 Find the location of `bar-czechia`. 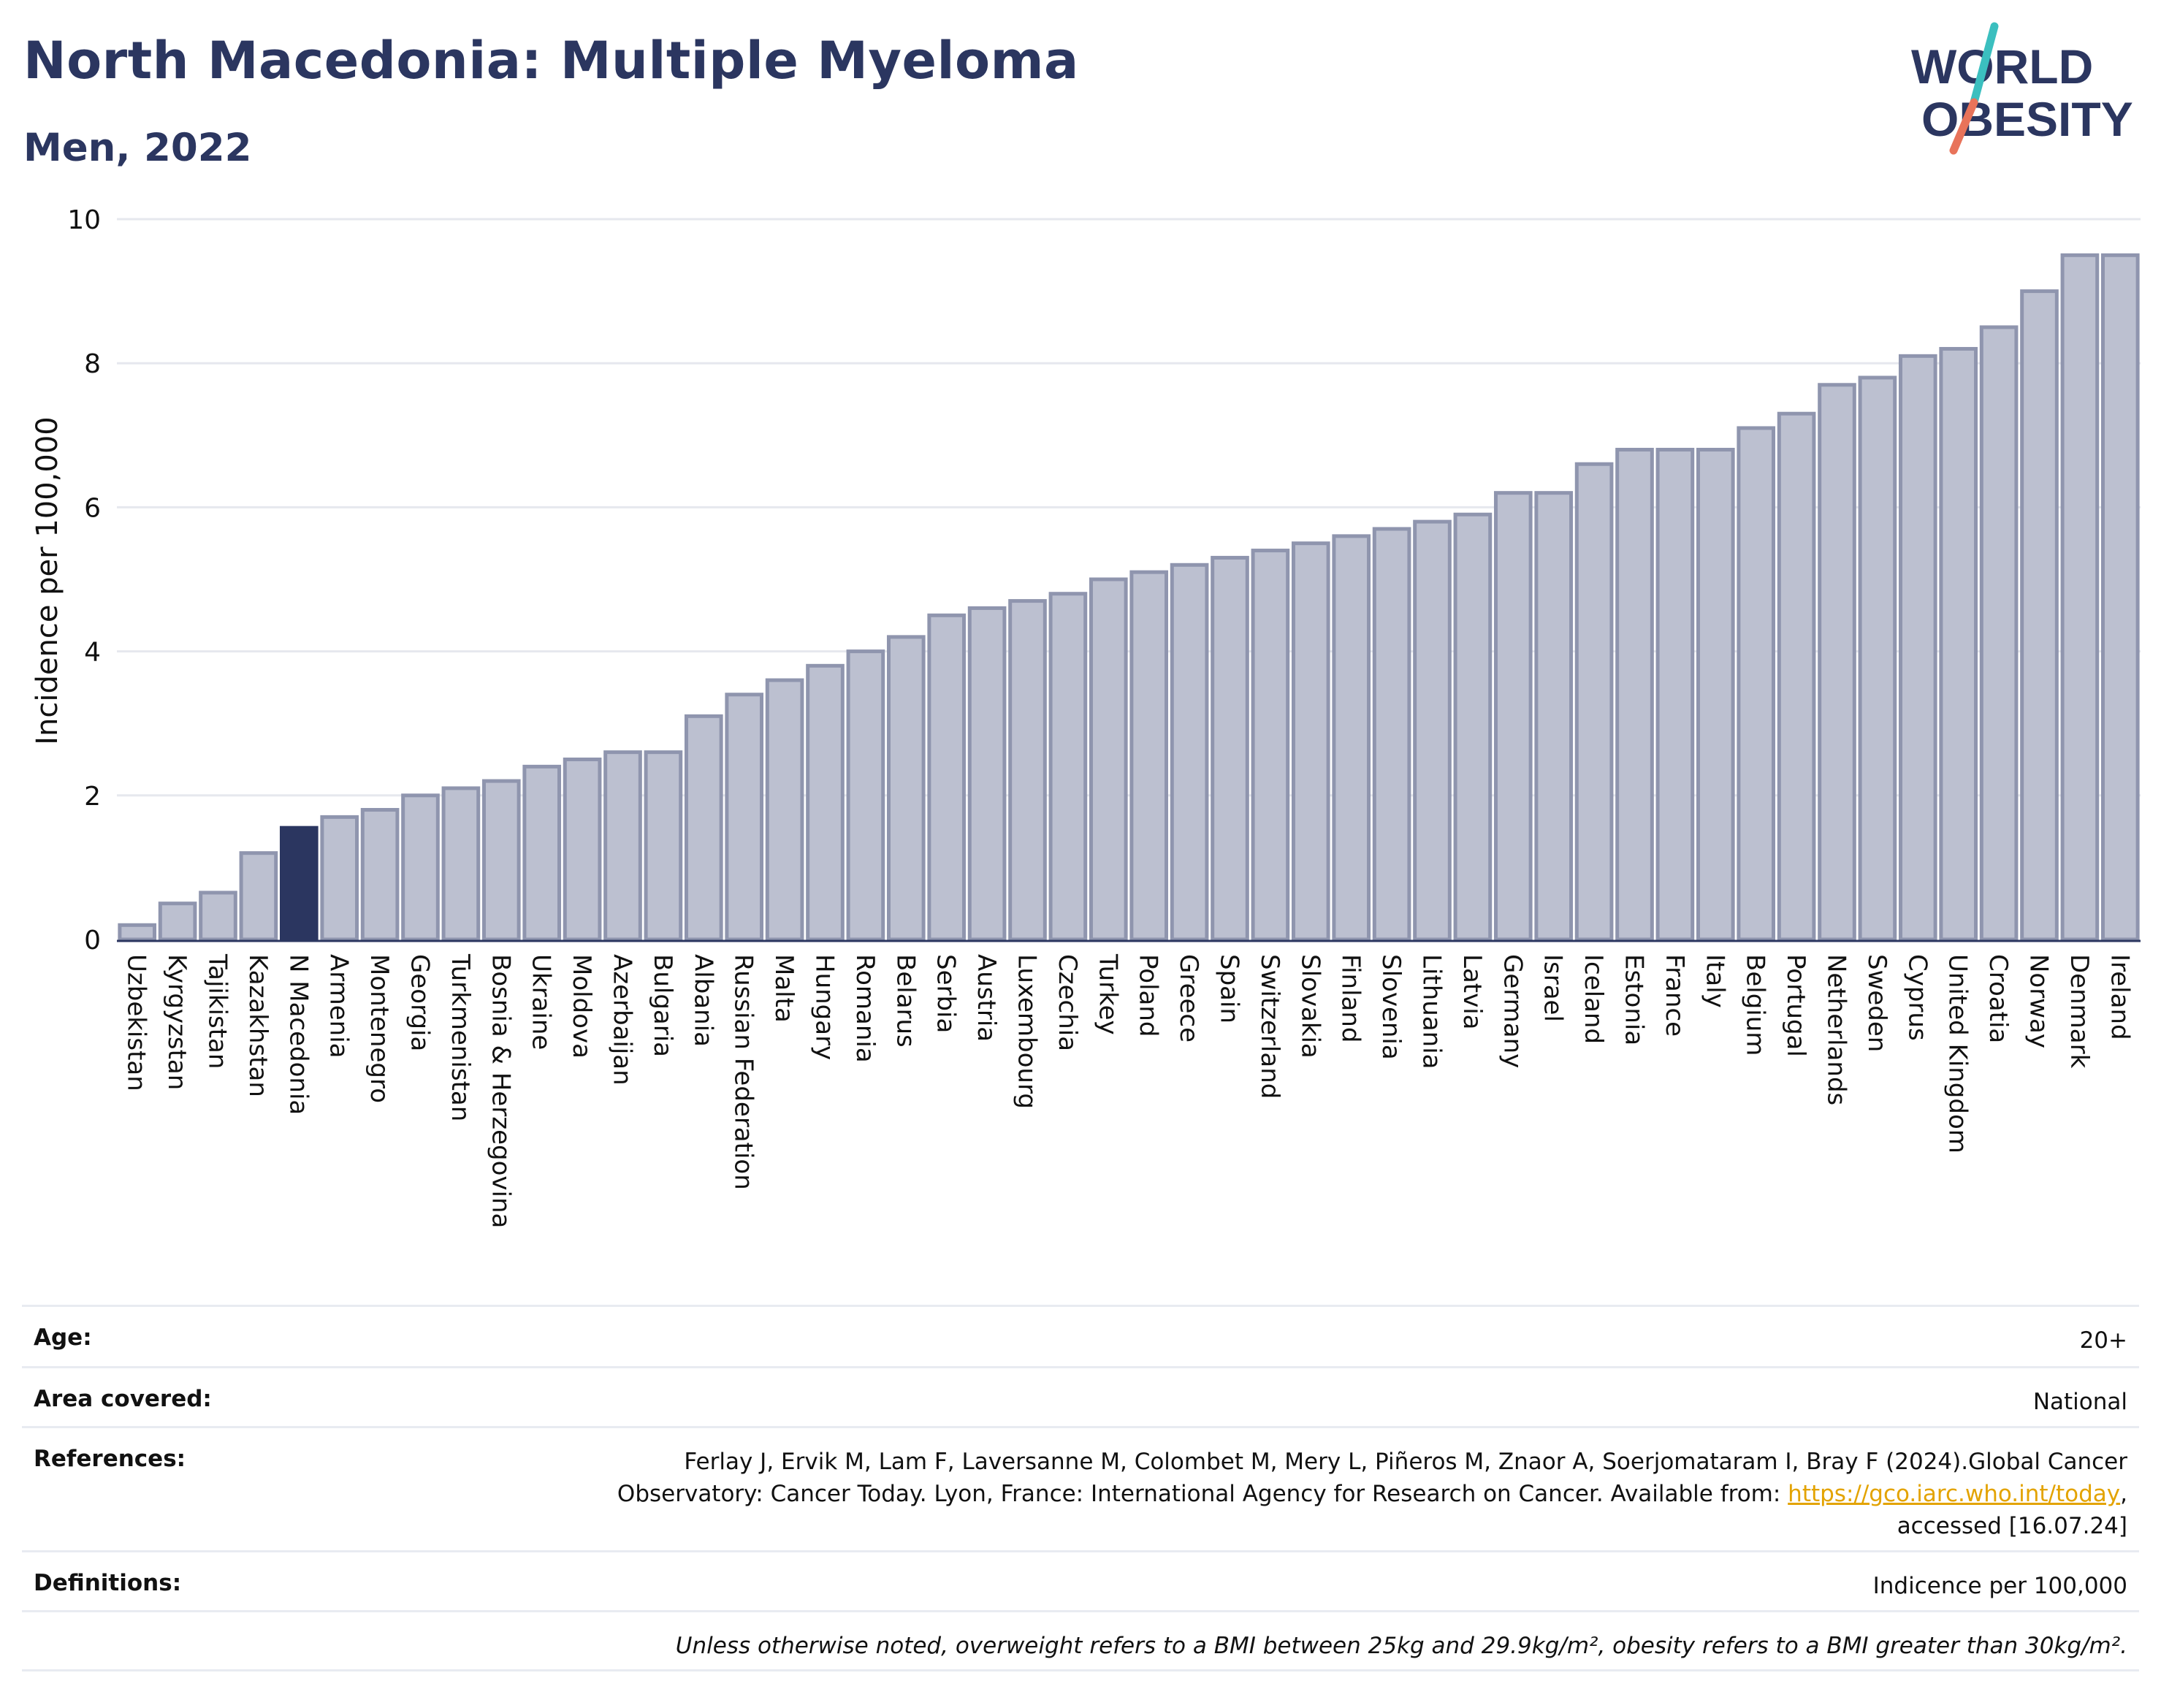

bar-czechia is located at coordinates (1068, 767).